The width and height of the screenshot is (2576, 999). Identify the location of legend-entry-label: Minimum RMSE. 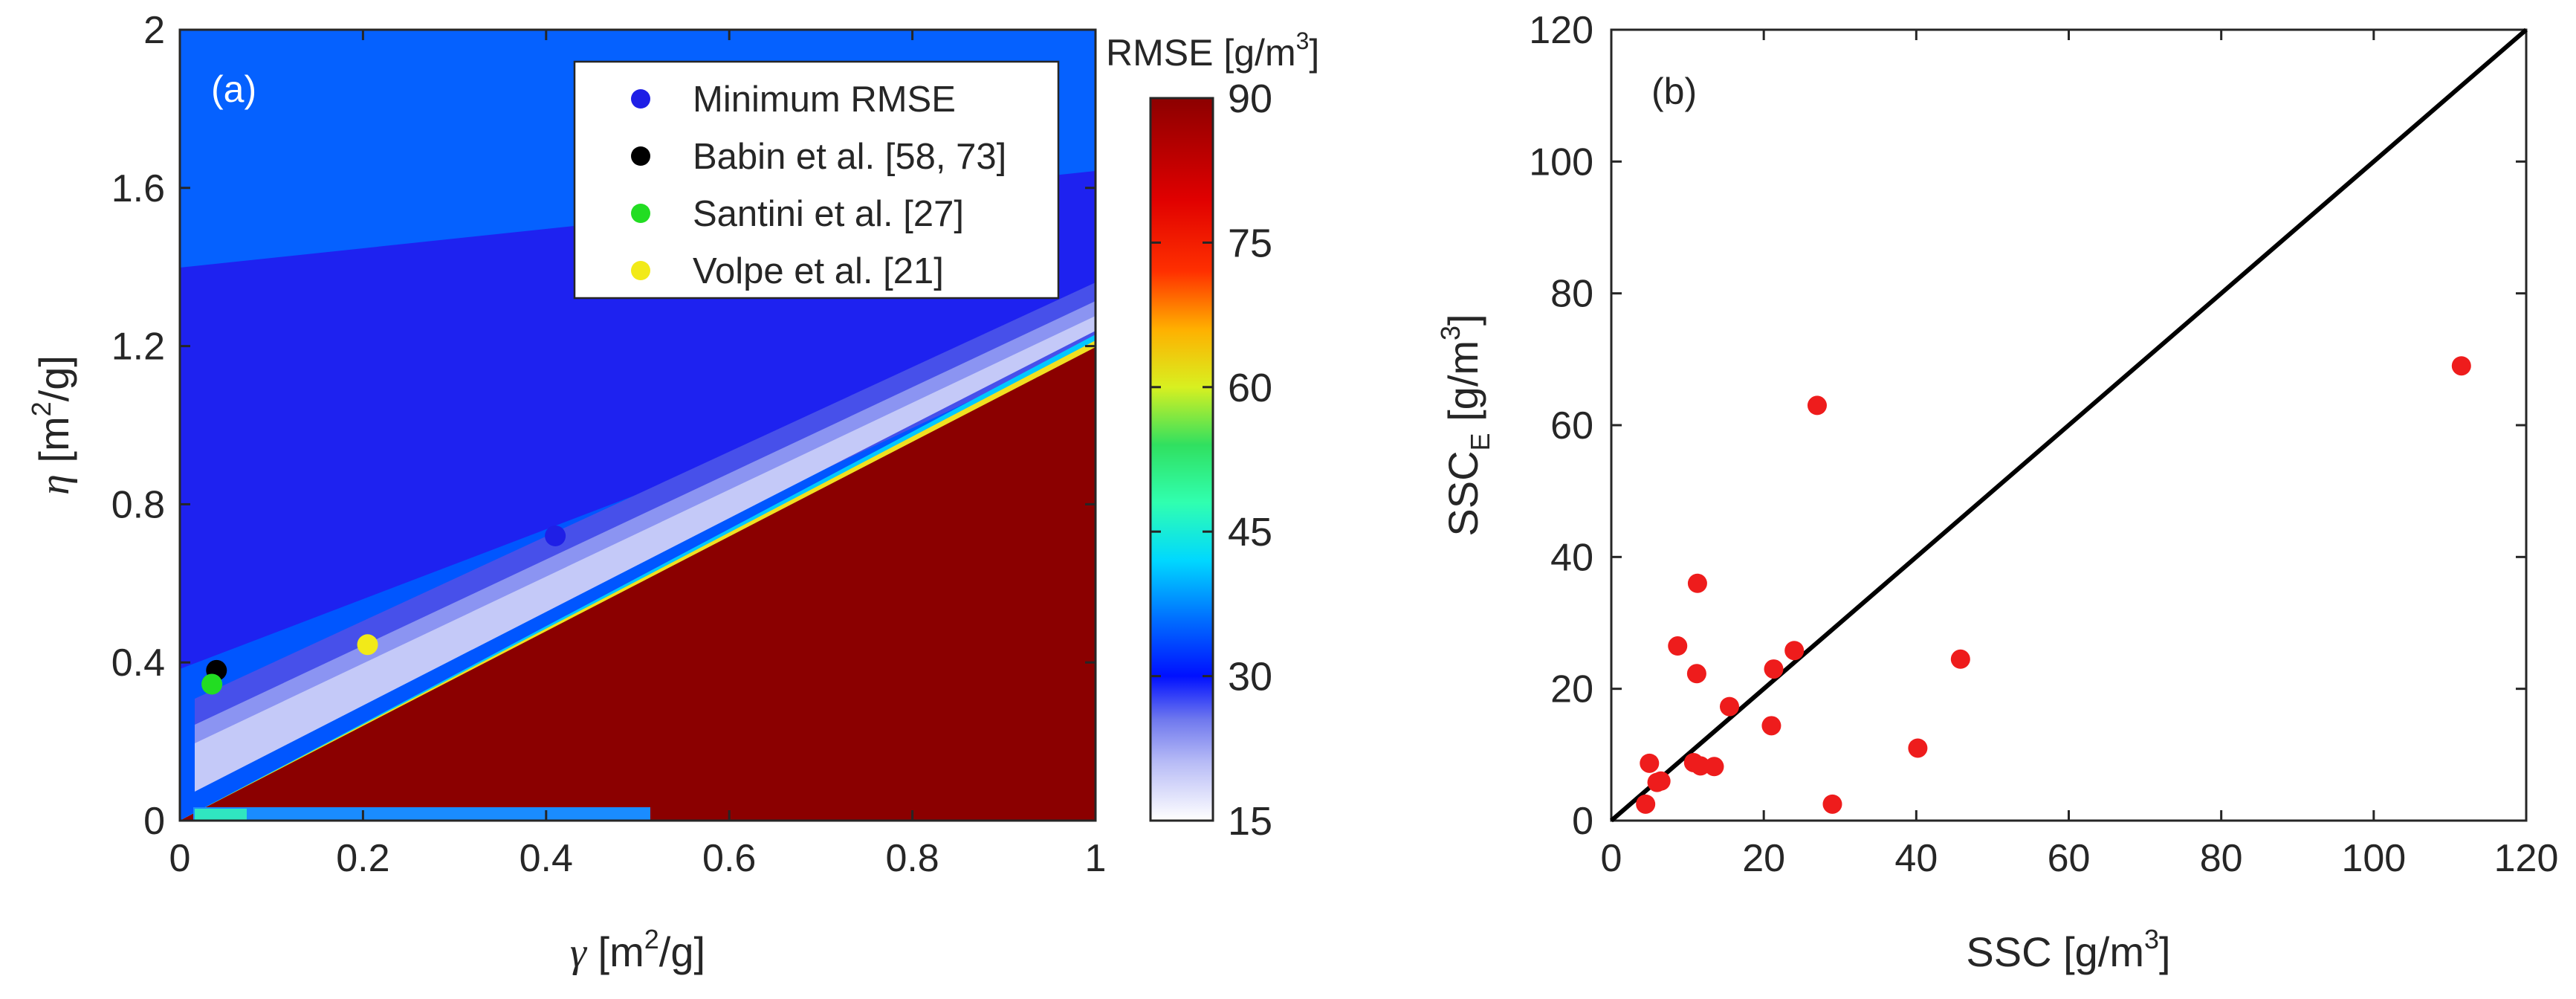
(825, 100).